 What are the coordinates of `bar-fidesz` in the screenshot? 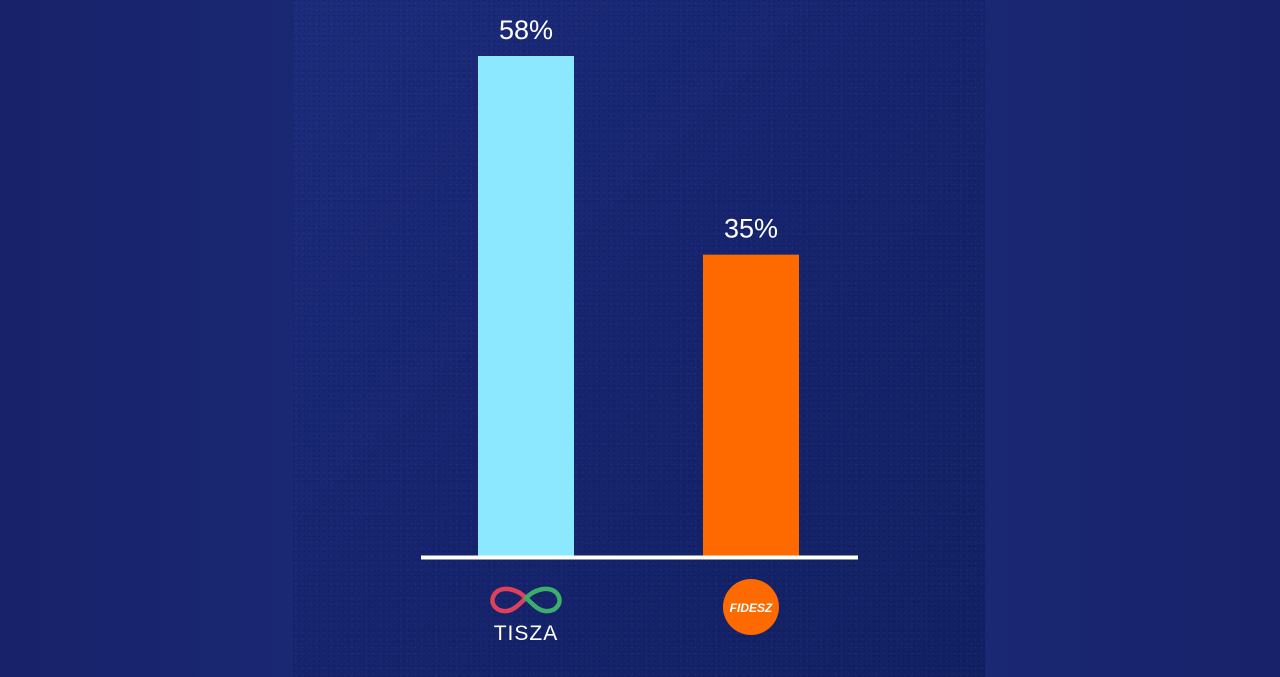 It's located at (751, 405).